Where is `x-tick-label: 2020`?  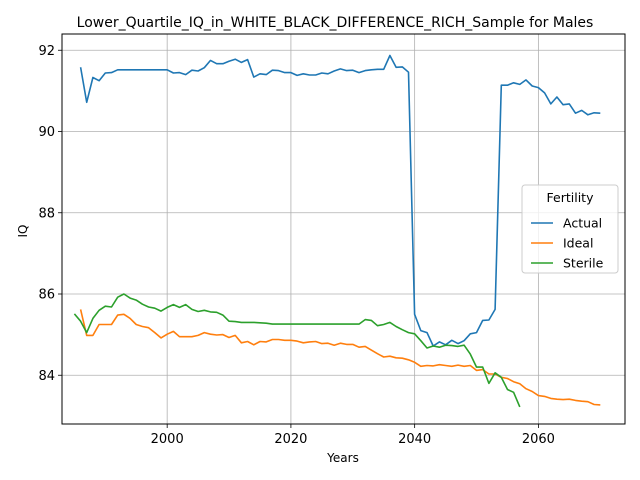
x-tick-label: 2020 is located at coordinates (290, 439).